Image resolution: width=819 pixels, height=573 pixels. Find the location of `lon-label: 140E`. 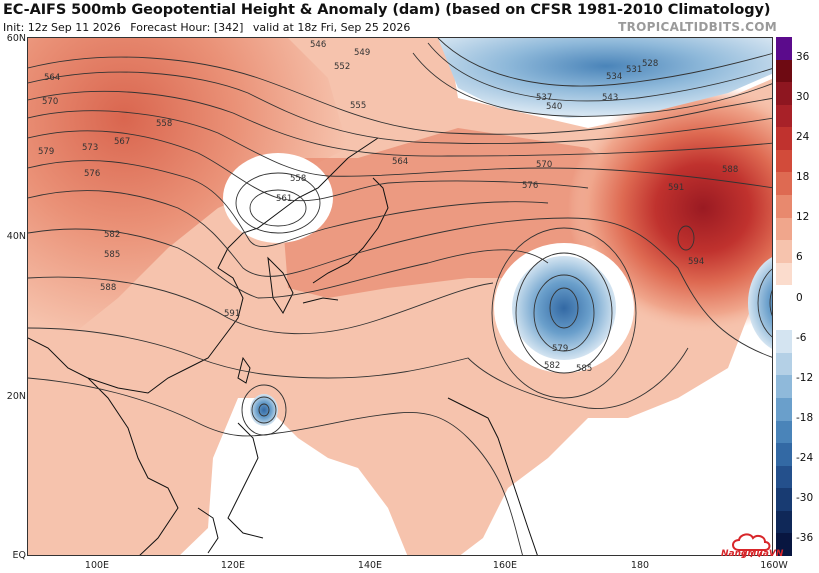

lon-label: 140E is located at coordinates (370, 565).